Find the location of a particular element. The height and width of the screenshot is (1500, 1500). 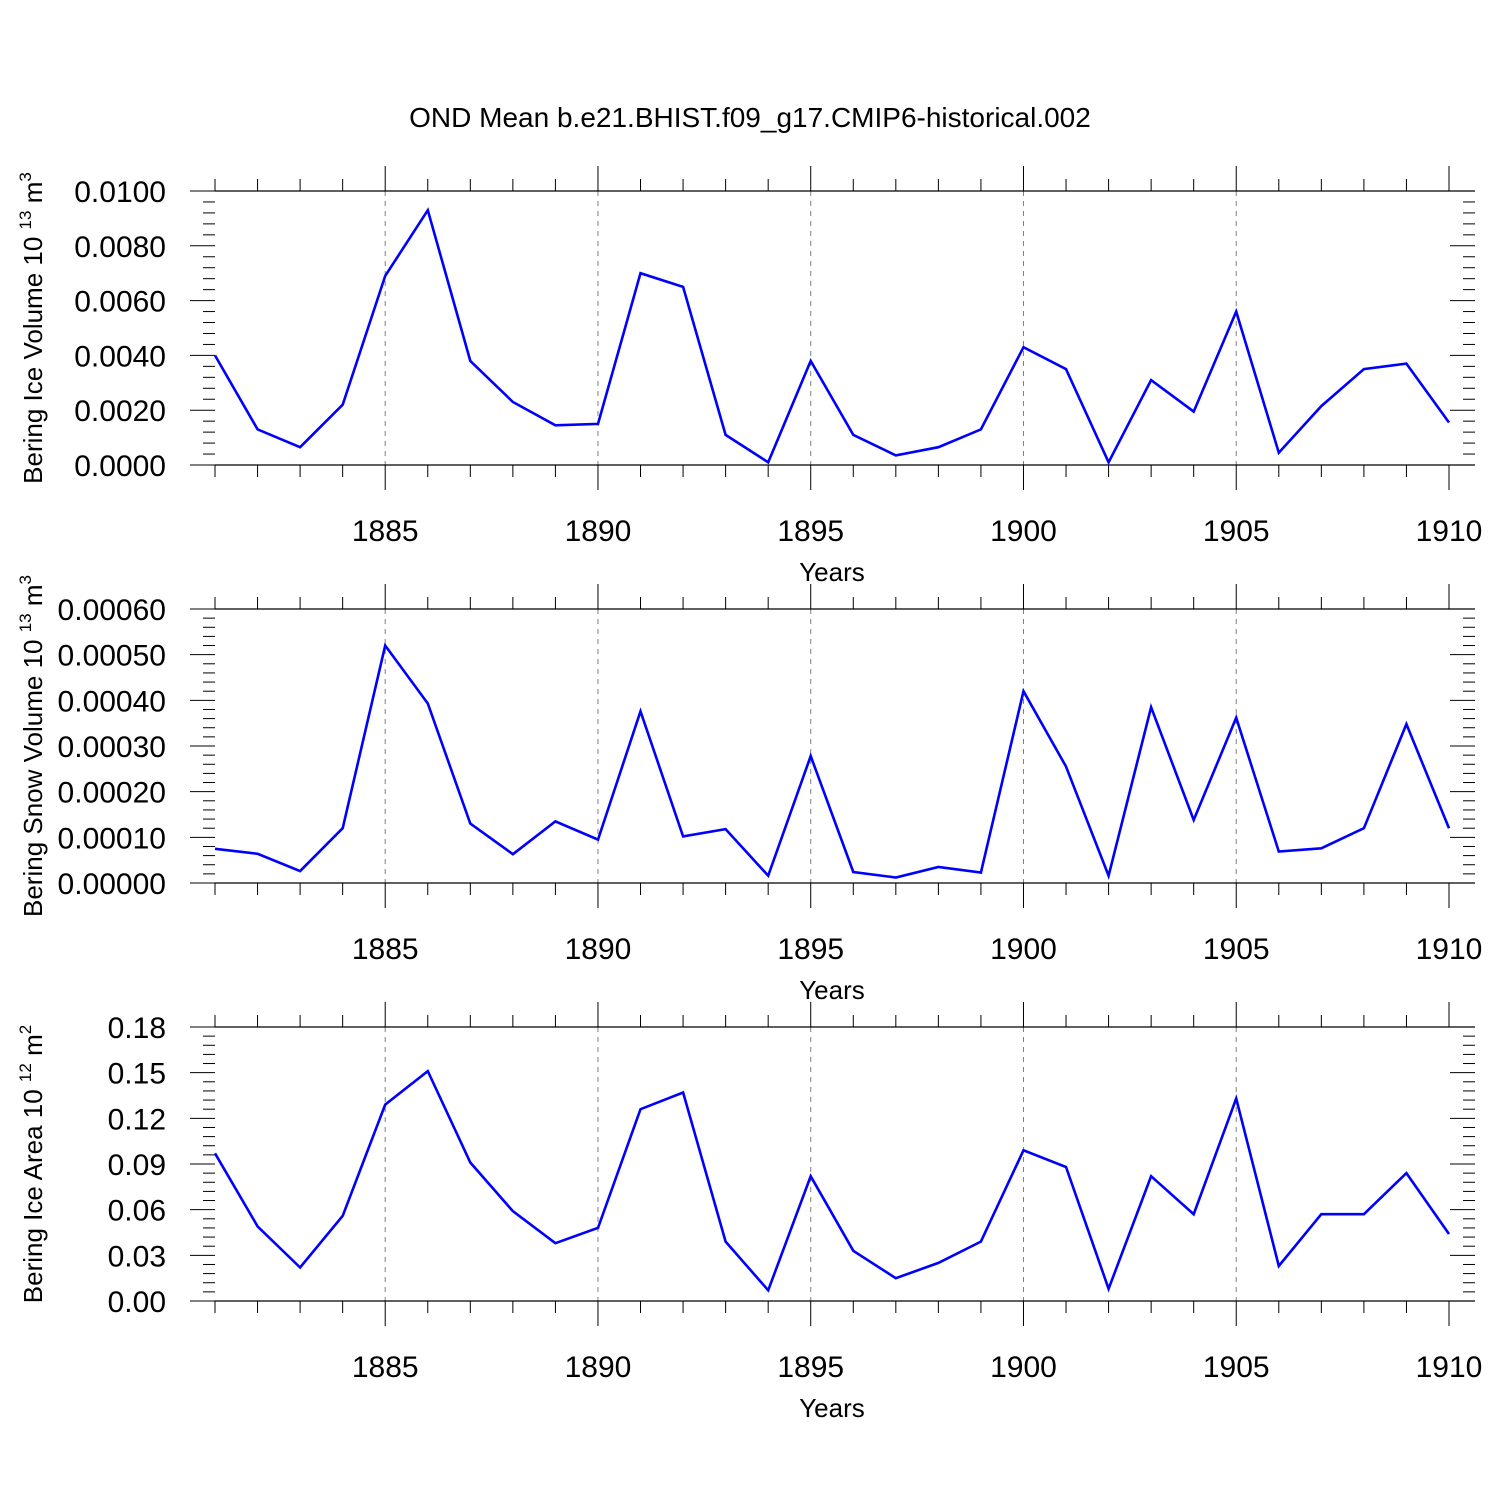

y-tick-label: 0.0020 is located at coordinates (120, 411).